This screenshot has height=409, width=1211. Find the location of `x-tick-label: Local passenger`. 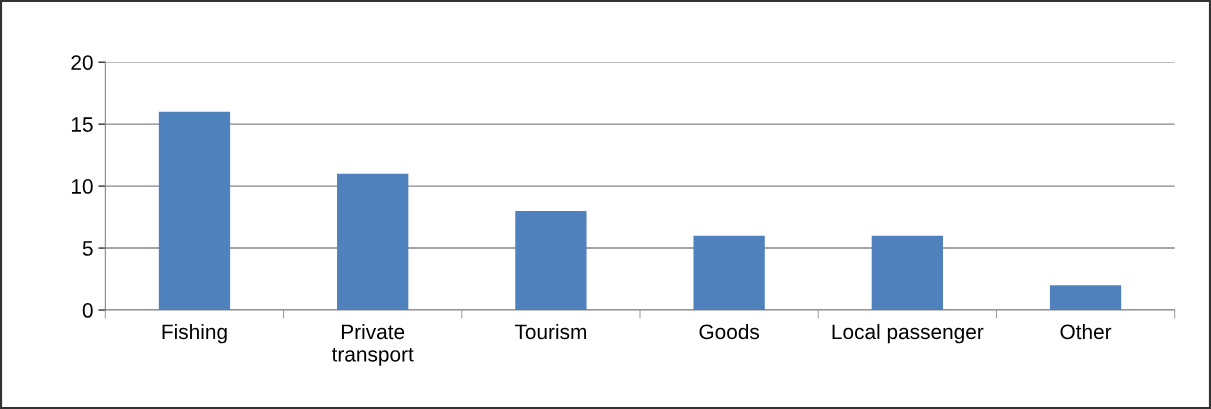

x-tick-label: Local passenger is located at coordinates (908, 333).